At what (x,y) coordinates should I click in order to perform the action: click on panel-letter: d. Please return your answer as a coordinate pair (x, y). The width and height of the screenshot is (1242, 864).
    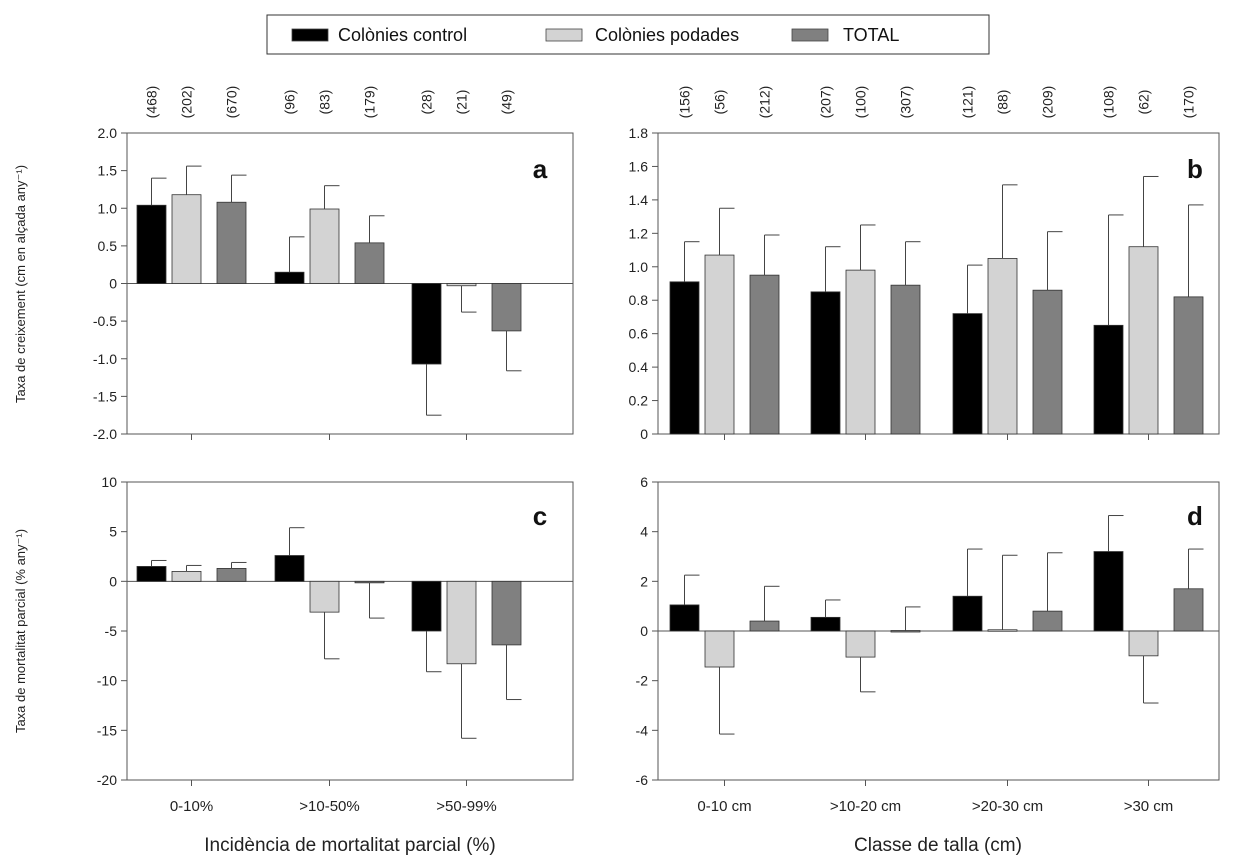
    Looking at the image, I should click on (1195, 516).